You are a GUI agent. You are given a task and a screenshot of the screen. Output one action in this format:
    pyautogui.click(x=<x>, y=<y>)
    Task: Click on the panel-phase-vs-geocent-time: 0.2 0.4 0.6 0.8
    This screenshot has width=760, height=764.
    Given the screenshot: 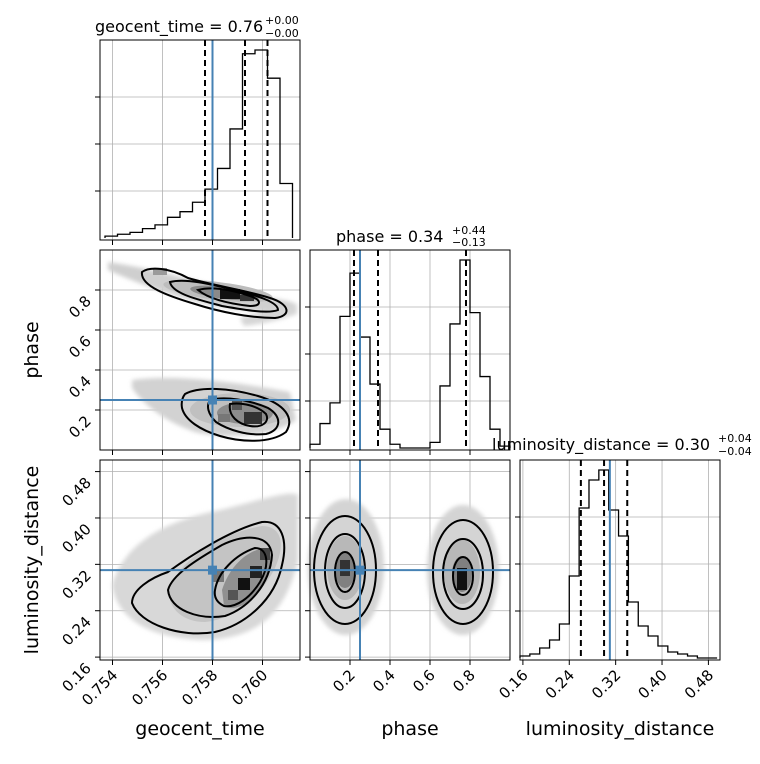 What is the action you would take?
    pyautogui.click(x=183, y=352)
    